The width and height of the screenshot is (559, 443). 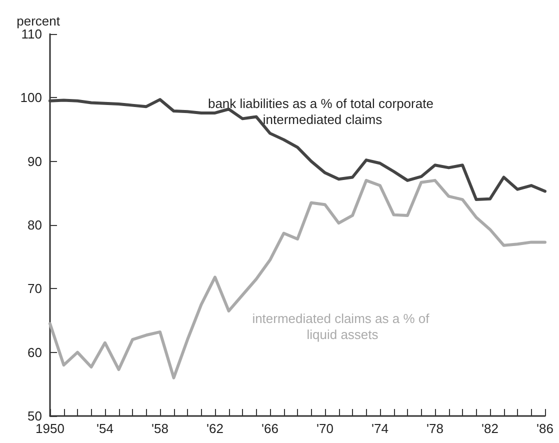 I want to click on y-tick-label: 70, so click(x=35, y=288).